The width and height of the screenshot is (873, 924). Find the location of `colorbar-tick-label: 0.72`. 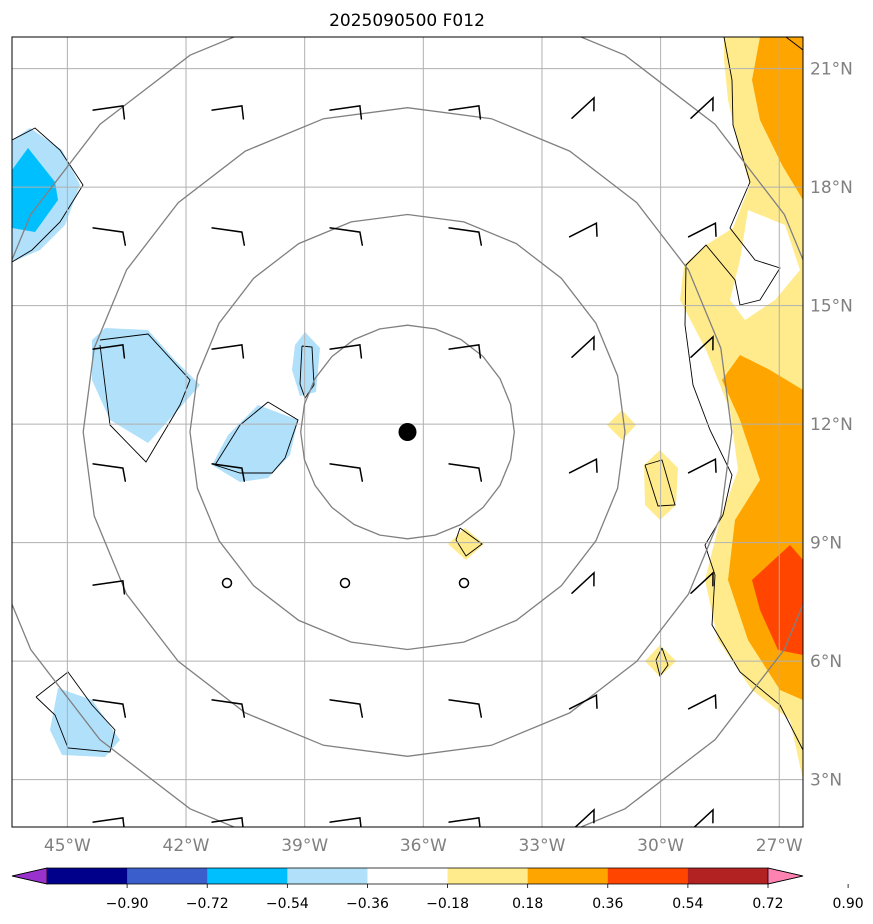

colorbar-tick-label: 0.72 is located at coordinates (767, 904).